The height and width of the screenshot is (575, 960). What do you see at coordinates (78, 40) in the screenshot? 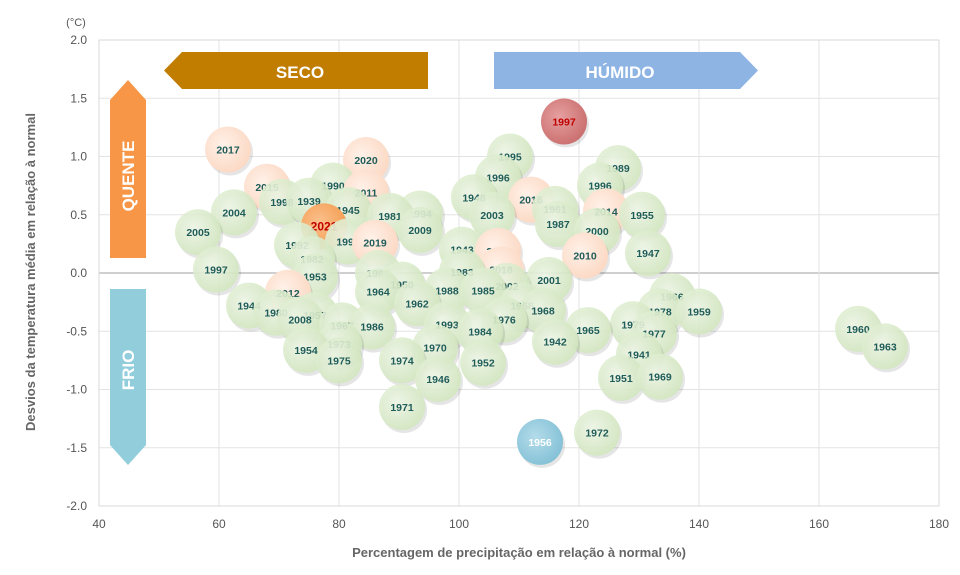
I see `y-tick-label: 2.0` at bounding box center [78, 40].